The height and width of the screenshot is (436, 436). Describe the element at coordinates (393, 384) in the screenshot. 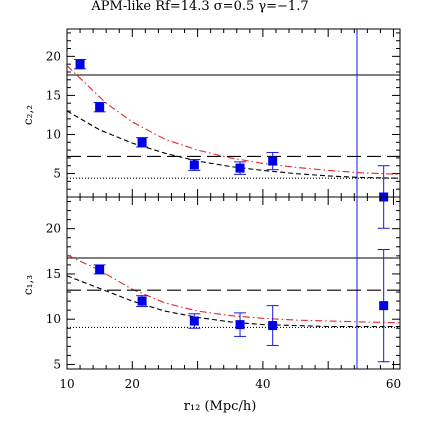

I see `x-tick-label: 60` at that location.